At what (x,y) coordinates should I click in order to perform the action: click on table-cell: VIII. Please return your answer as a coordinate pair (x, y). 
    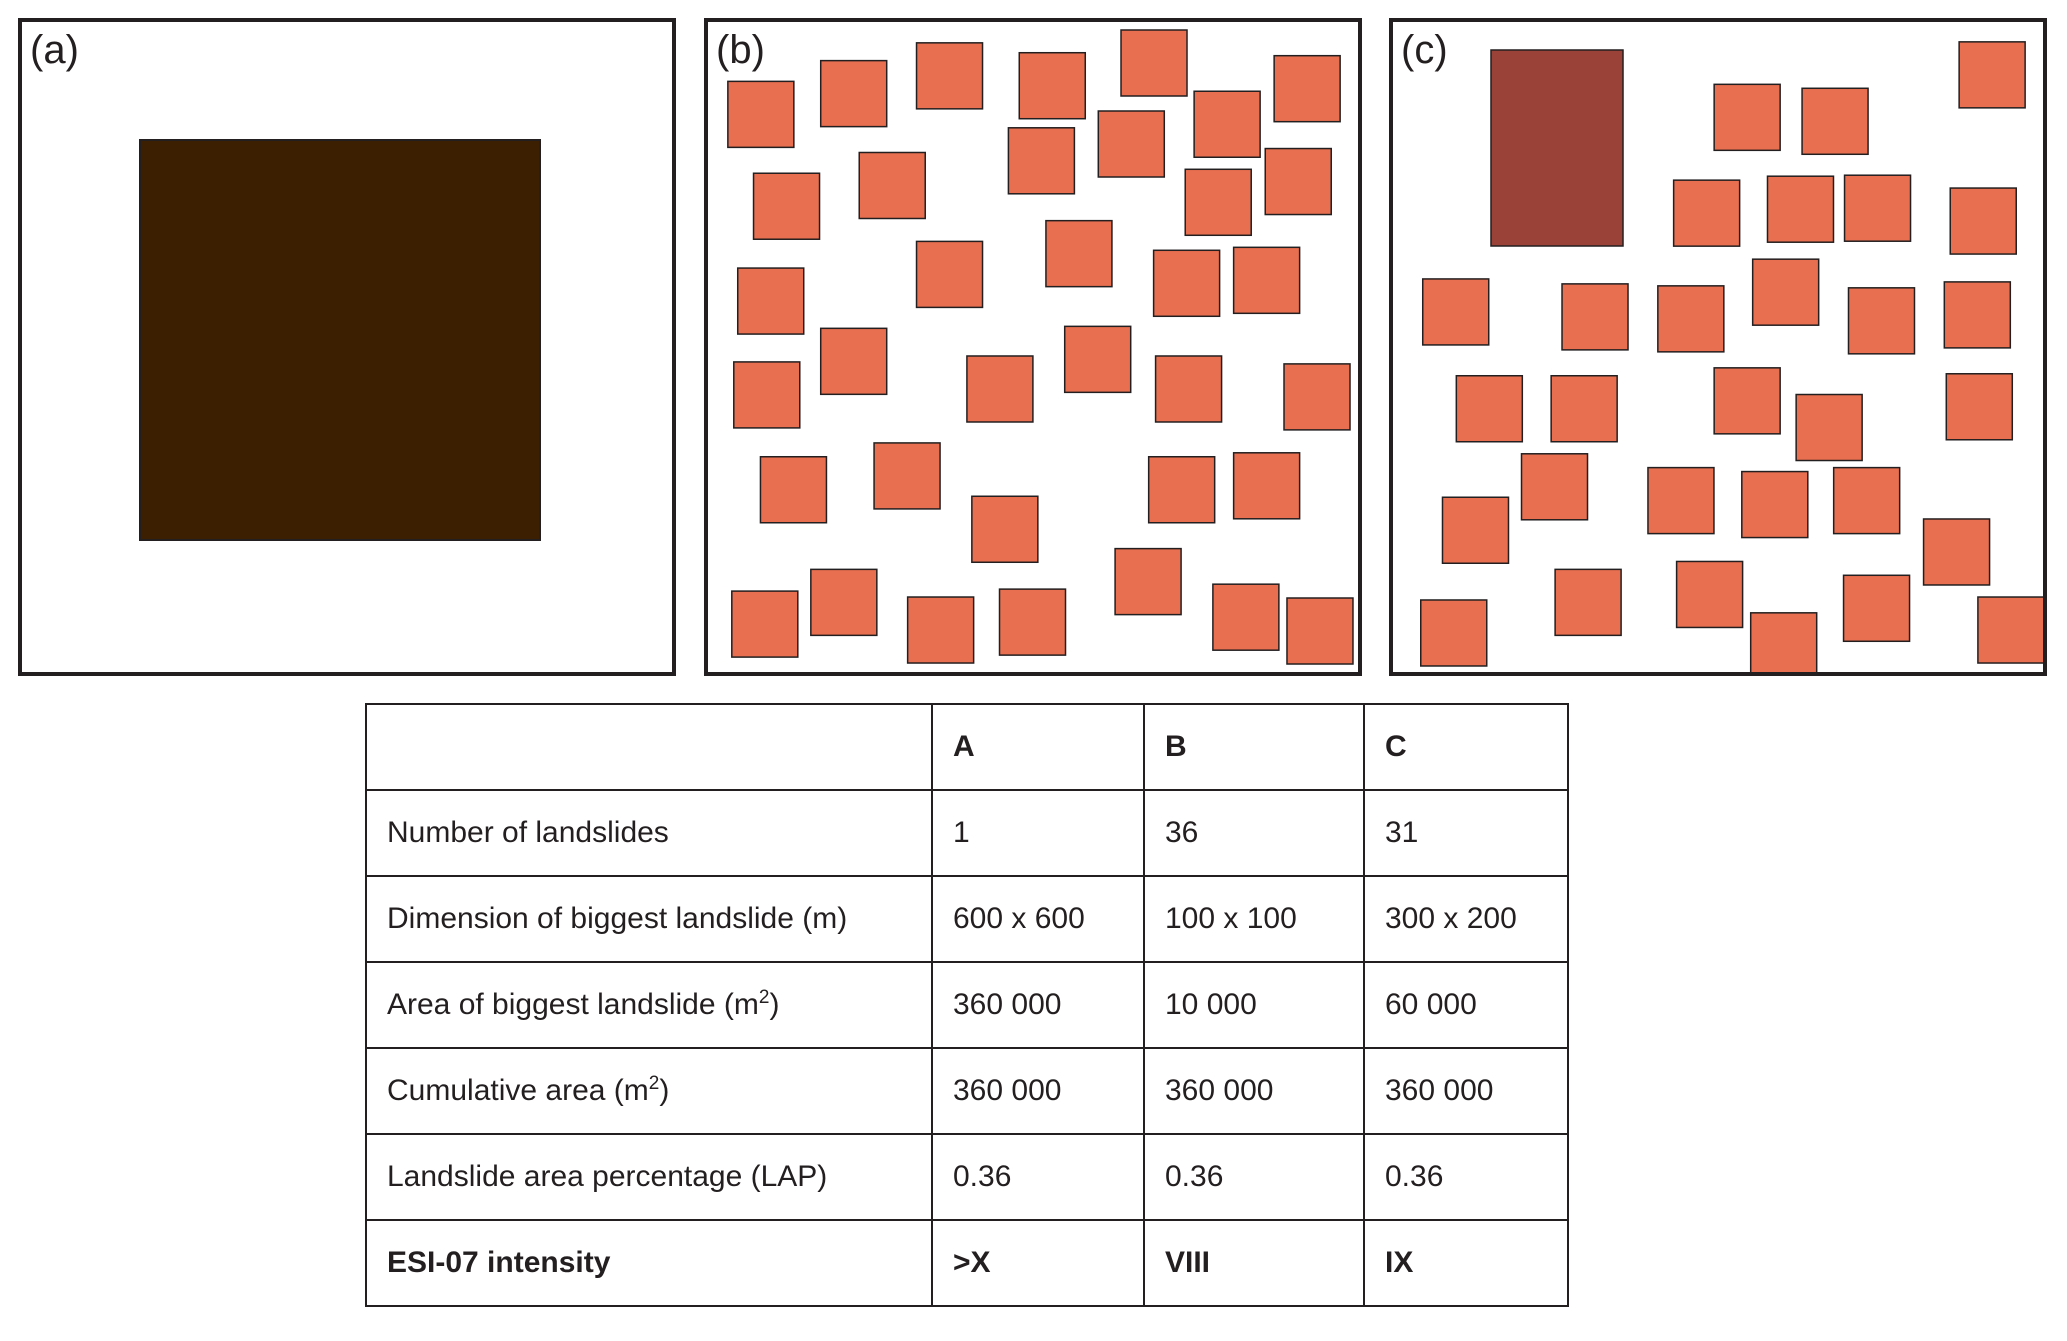
    Looking at the image, I should click on (1254, 1263).